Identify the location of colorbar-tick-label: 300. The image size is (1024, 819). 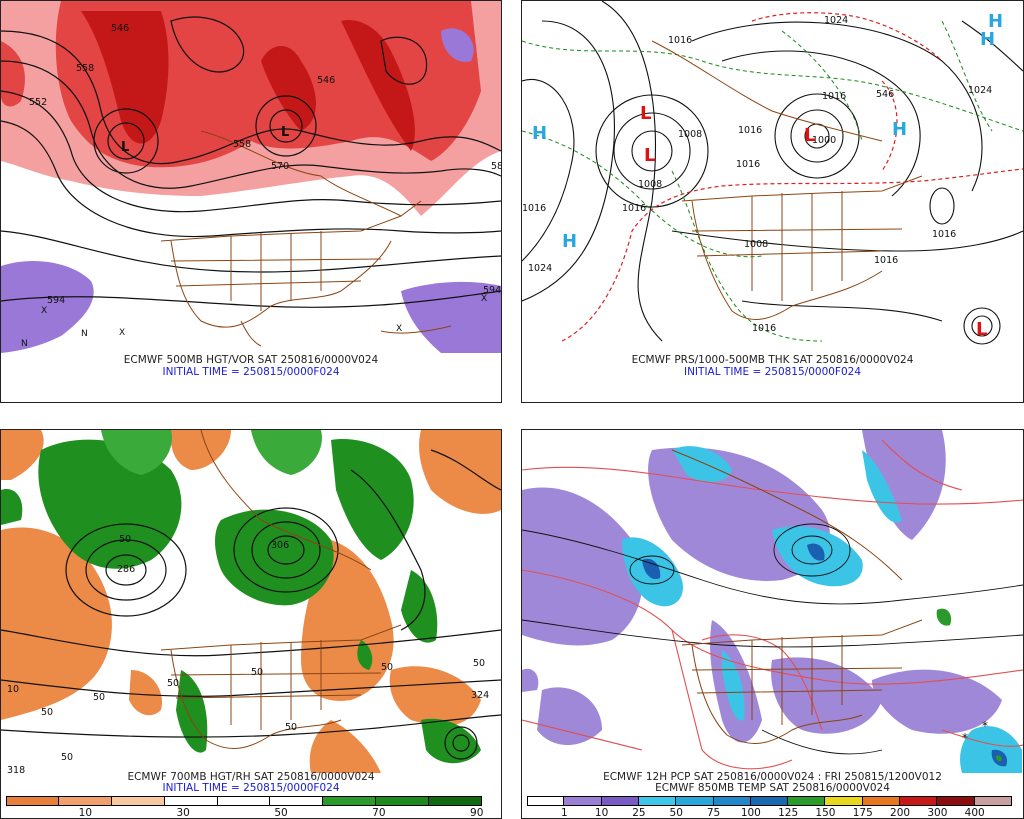
(937, 813).